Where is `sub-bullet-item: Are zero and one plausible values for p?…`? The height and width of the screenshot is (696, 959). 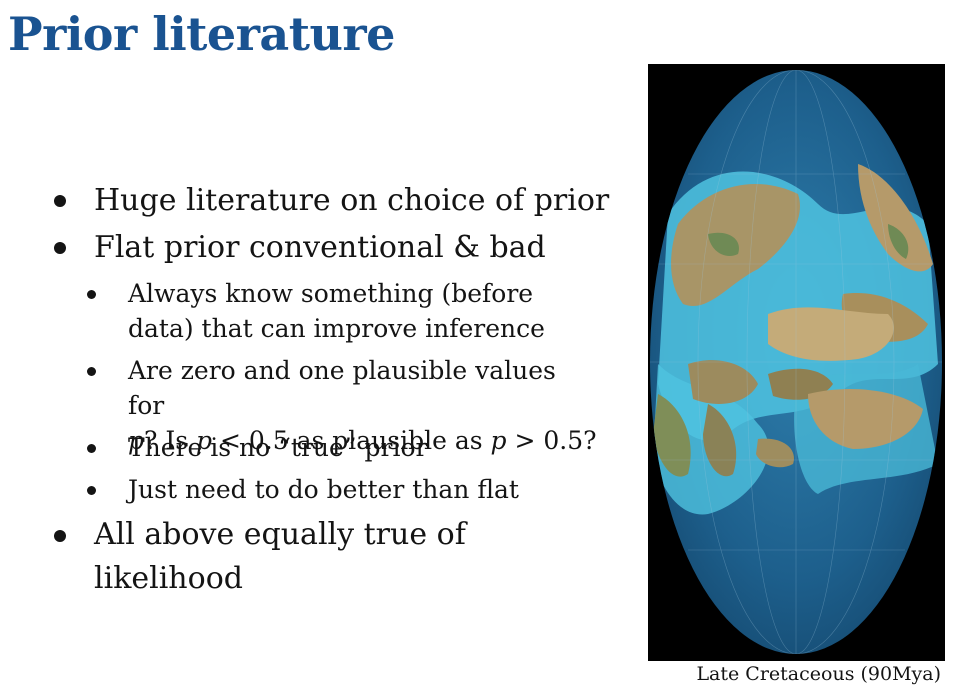 sub-bullet-item: Are zero and one plausible values for p?… is located at coordinates (363, 405).